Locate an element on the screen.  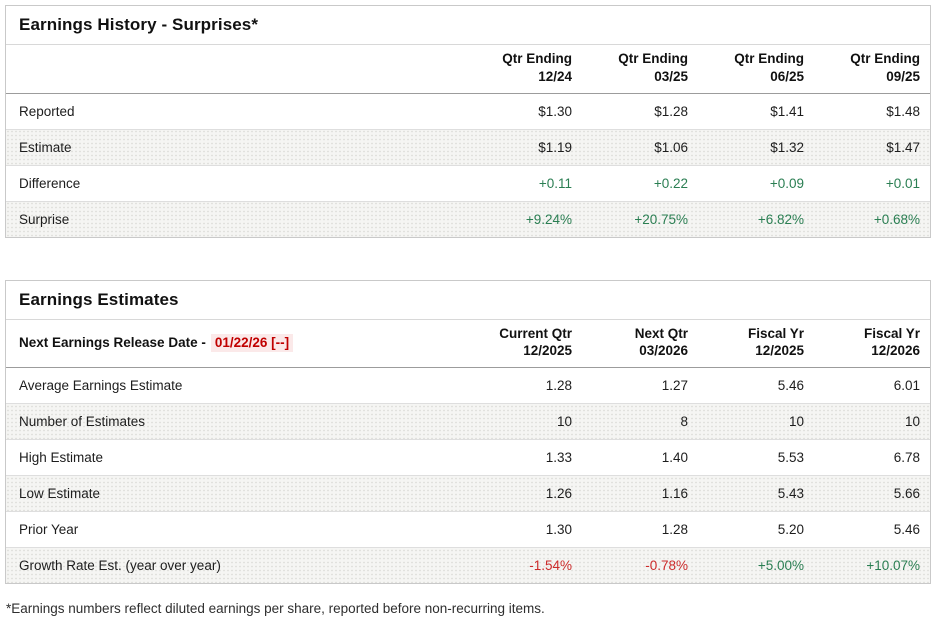
table-row-low-estimate: Low Estimate 1.26 1.16 5.43 5.66 is located at coordinates (468, 494).